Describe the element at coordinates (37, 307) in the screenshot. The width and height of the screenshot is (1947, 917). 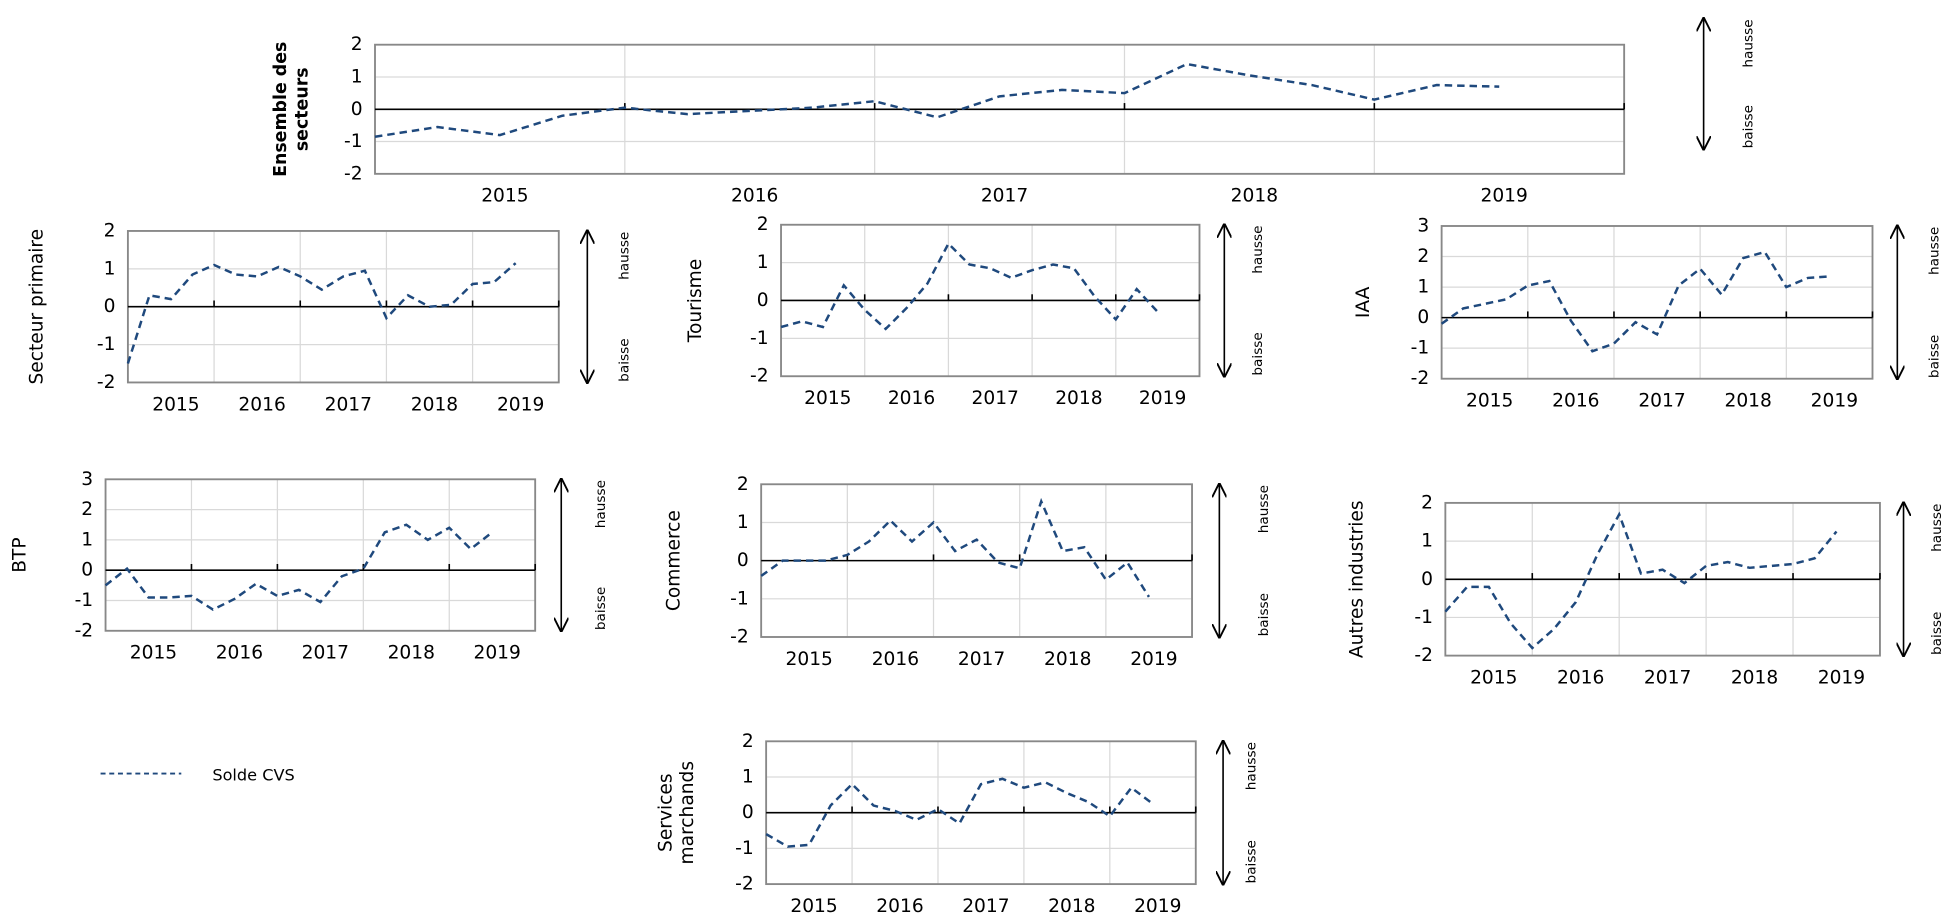
I see `y-axis-title: Secteur primaire` at that location.